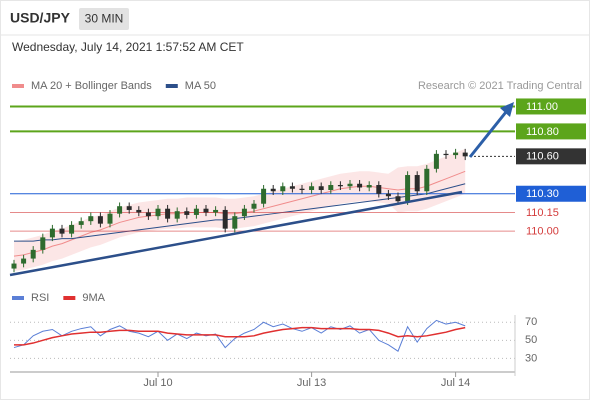 The width and height of the screenshot is (590, 400). I want to click on target-arrow, so click(488, 134).